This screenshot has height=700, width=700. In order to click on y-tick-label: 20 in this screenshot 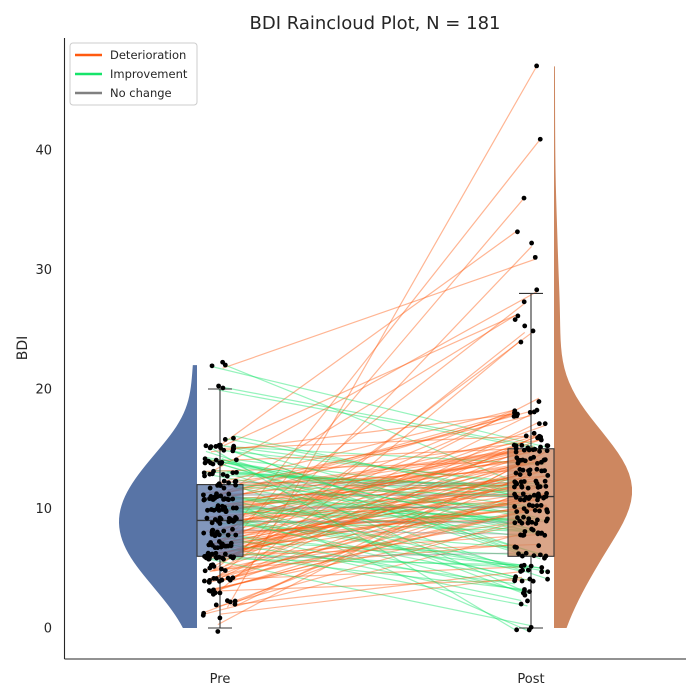, I will do `click(43, 390)`.